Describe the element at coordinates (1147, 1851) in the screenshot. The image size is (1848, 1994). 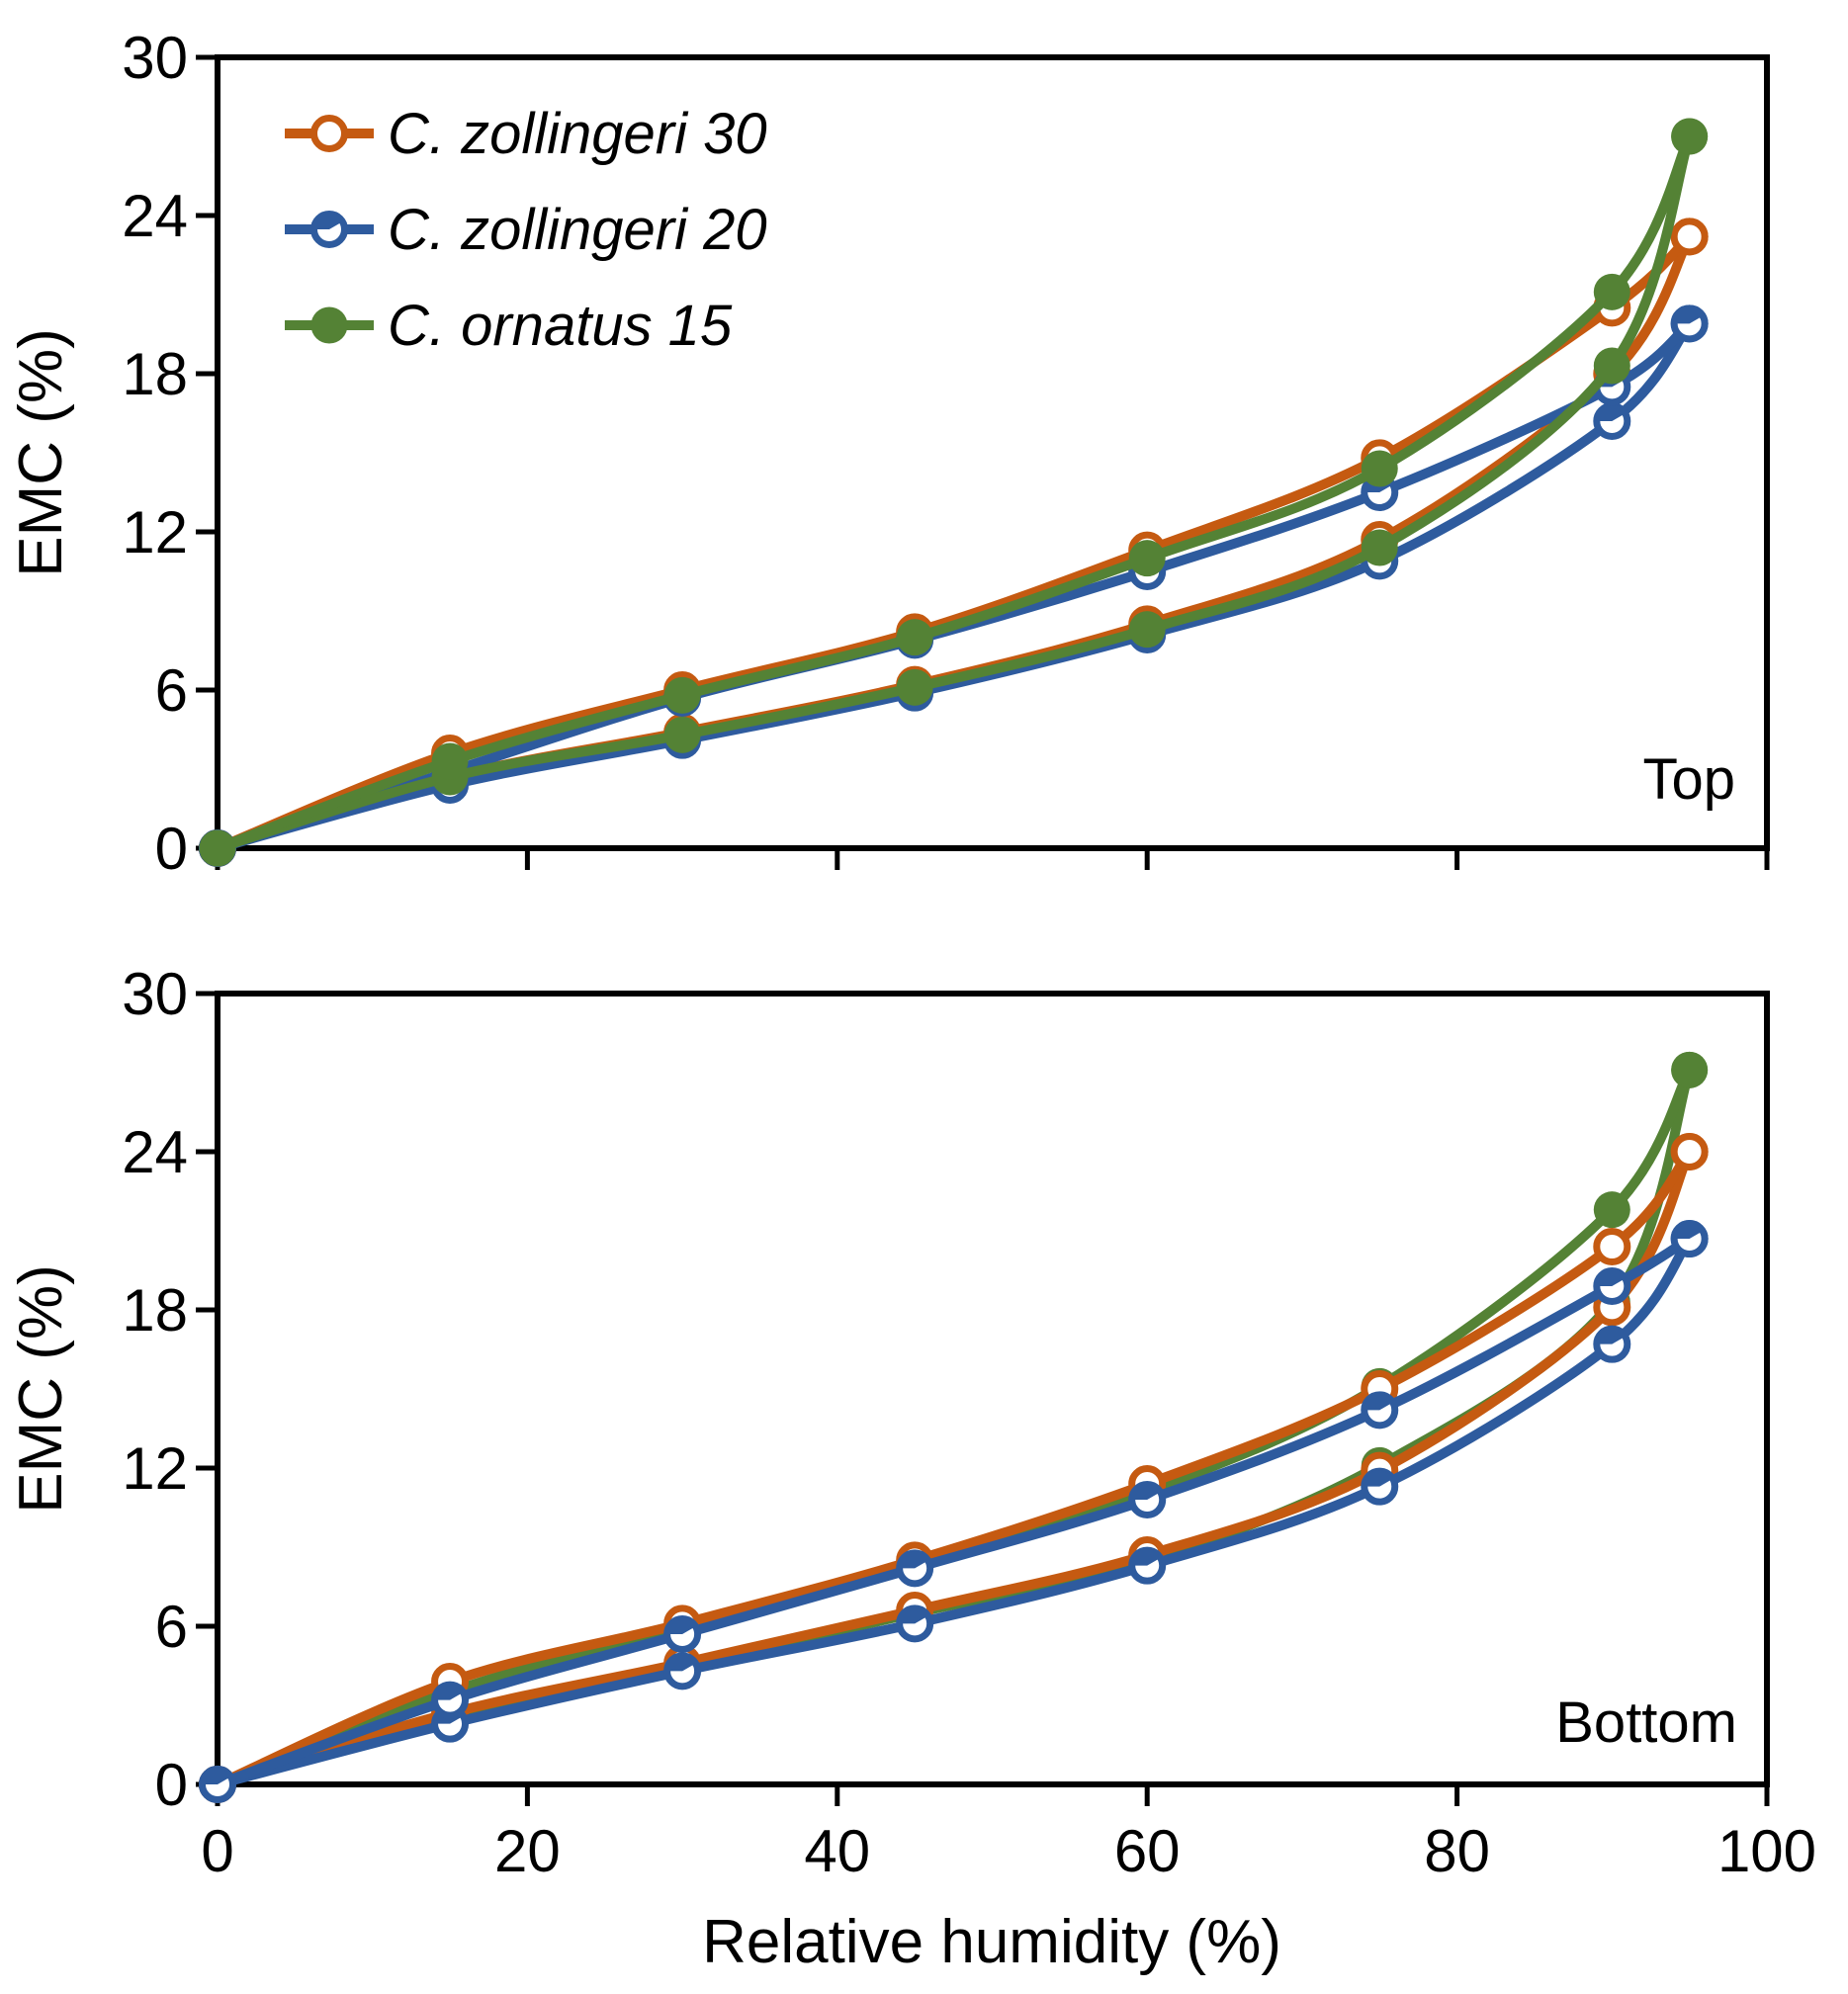
I see `x-tick-label: 60` at that location.